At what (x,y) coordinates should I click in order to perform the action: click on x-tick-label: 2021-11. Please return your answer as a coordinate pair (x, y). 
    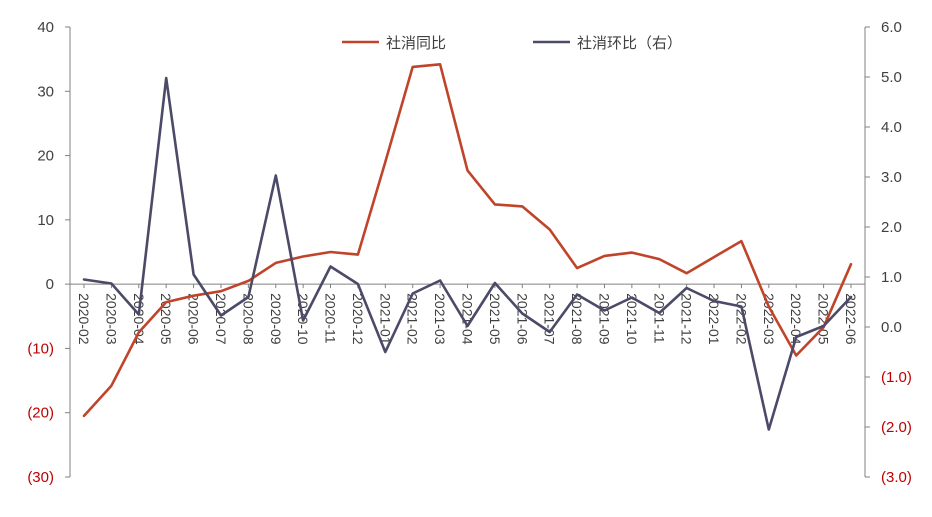
    Looking at the image, I should click on (659, 318).